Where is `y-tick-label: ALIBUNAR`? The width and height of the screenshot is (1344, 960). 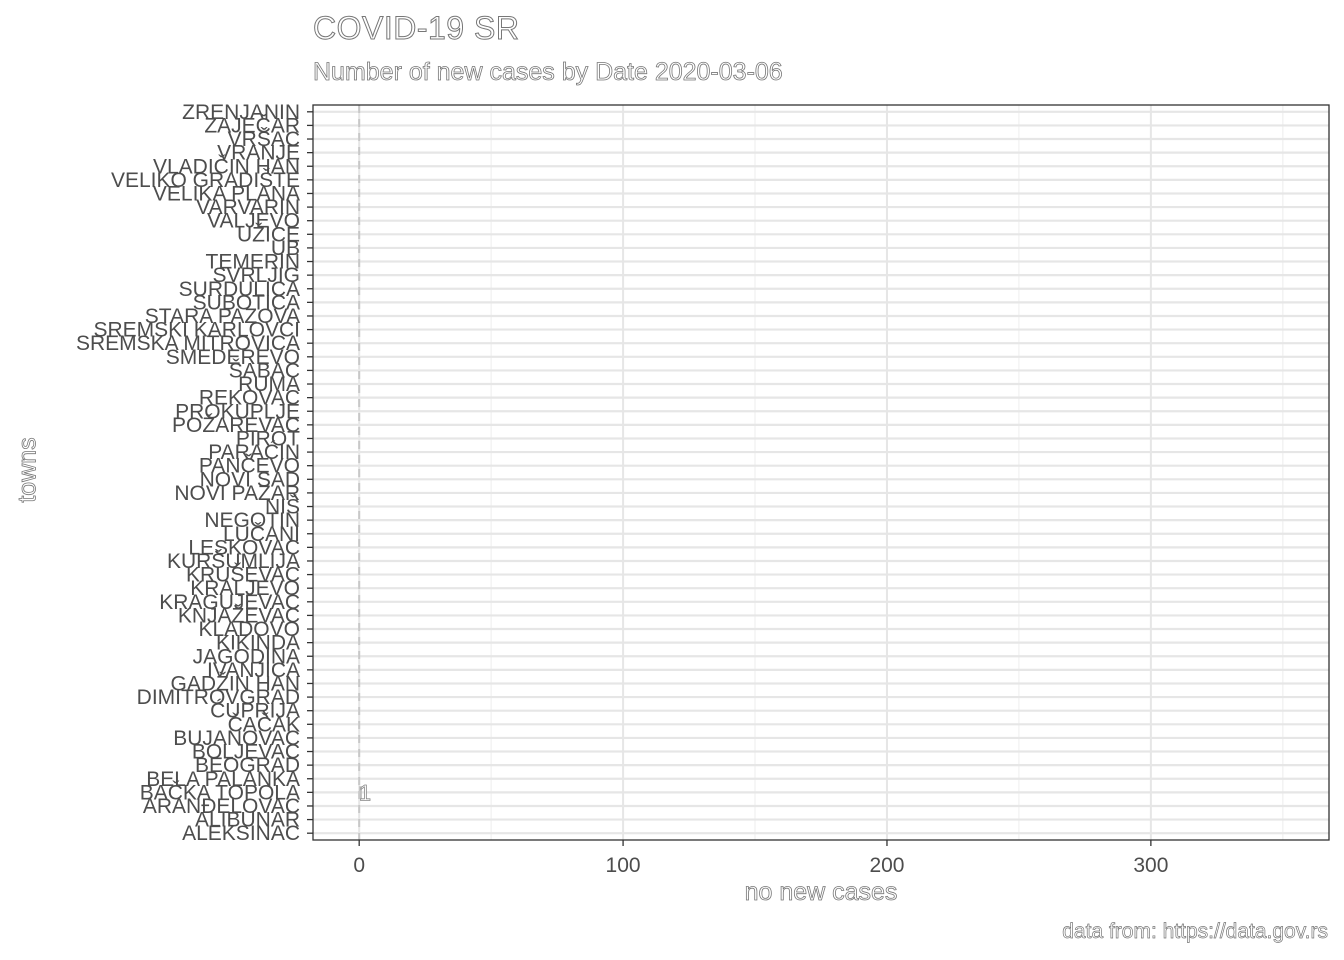 y-tick-label: ALIBUNAR is located at coordinates (247, 820).